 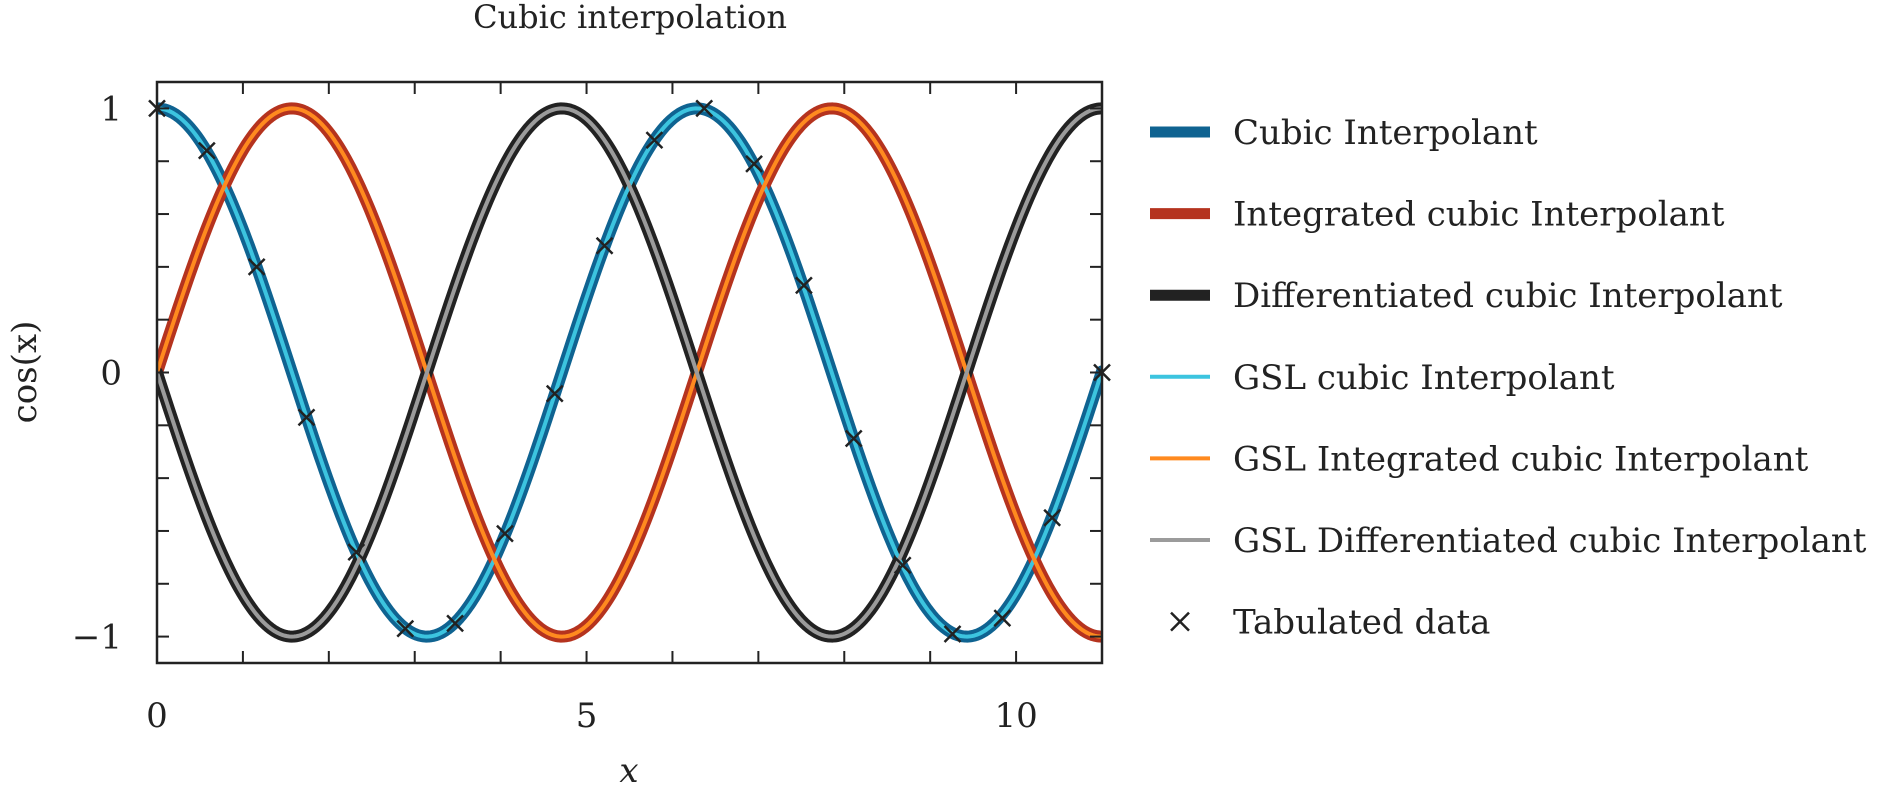 What do you see at coordinates (1550, 541) in the screenshot?
I see `legend-label: GSL Differentiated cubic Interpolant` at bounding box center [1550, 541].